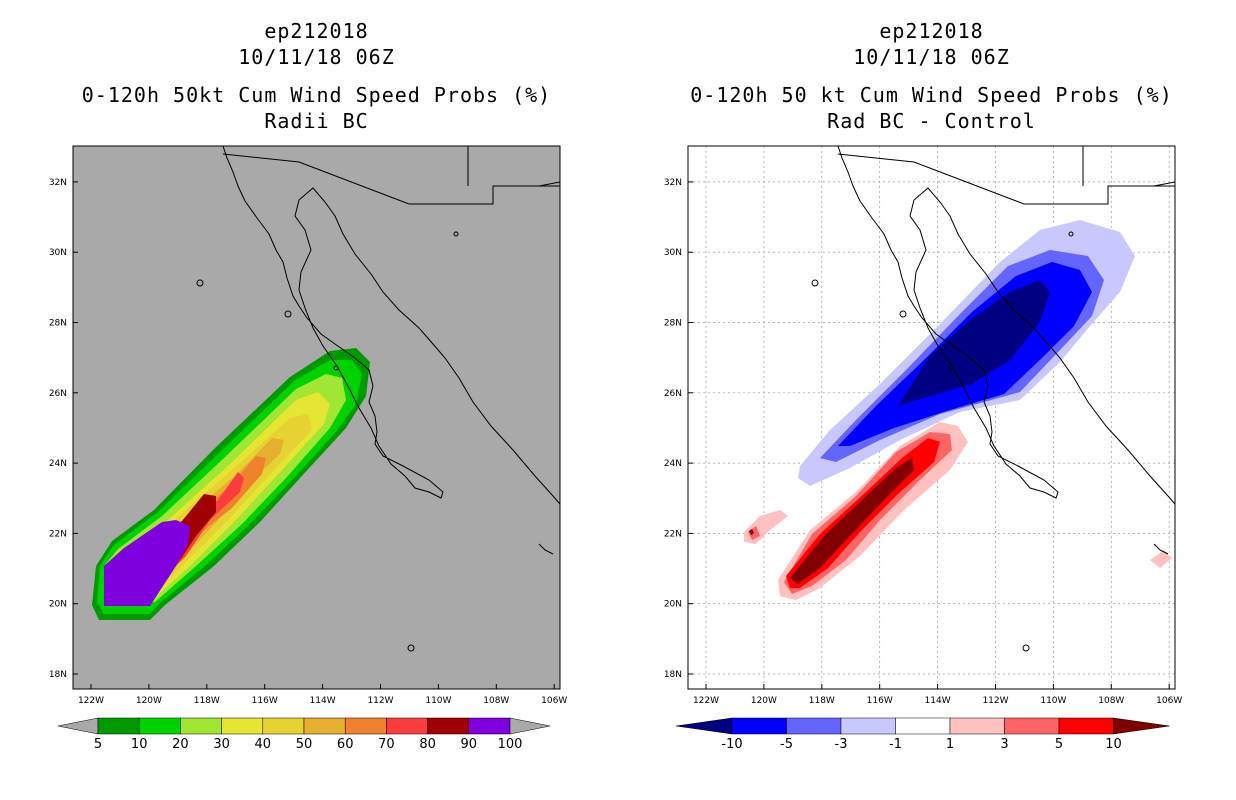 The image size is (1236, 800). I want to click on left-colorbar: 5 10 20 30 40 50 60 70 80 90 100, so click(304, 734).